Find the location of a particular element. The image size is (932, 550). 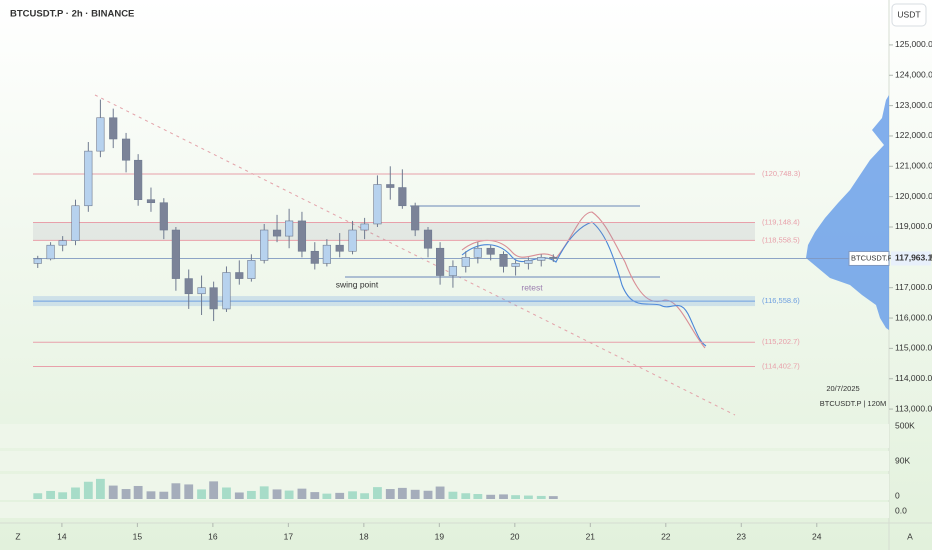

x-tick-label: 22 is located at coordinates (666, 536).